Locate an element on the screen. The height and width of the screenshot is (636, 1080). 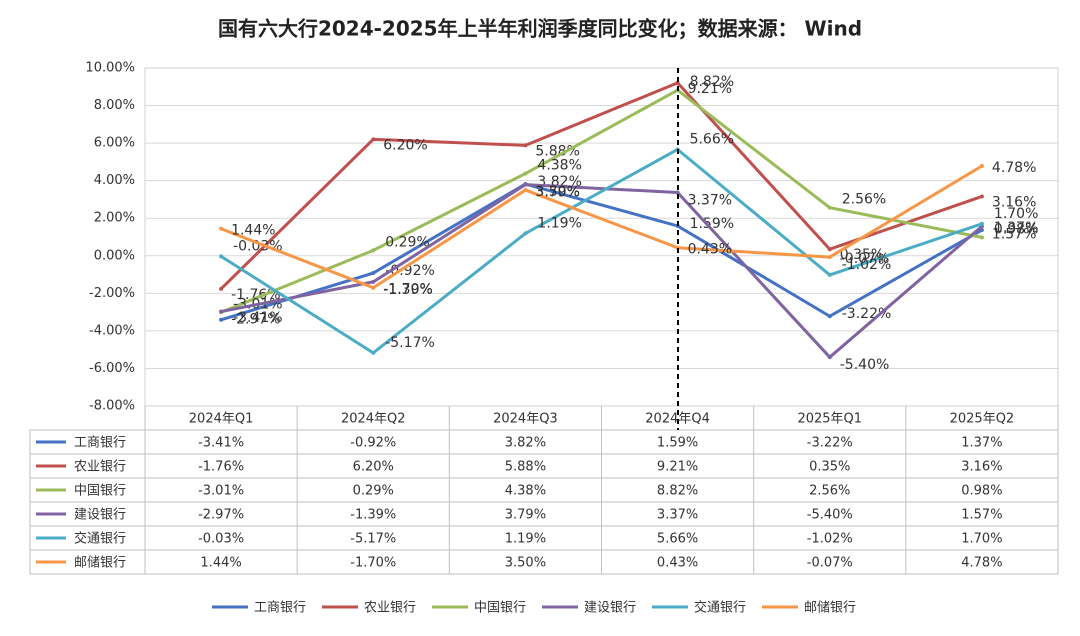
table-cell: -0.07% is located at coordinates (830, 563).